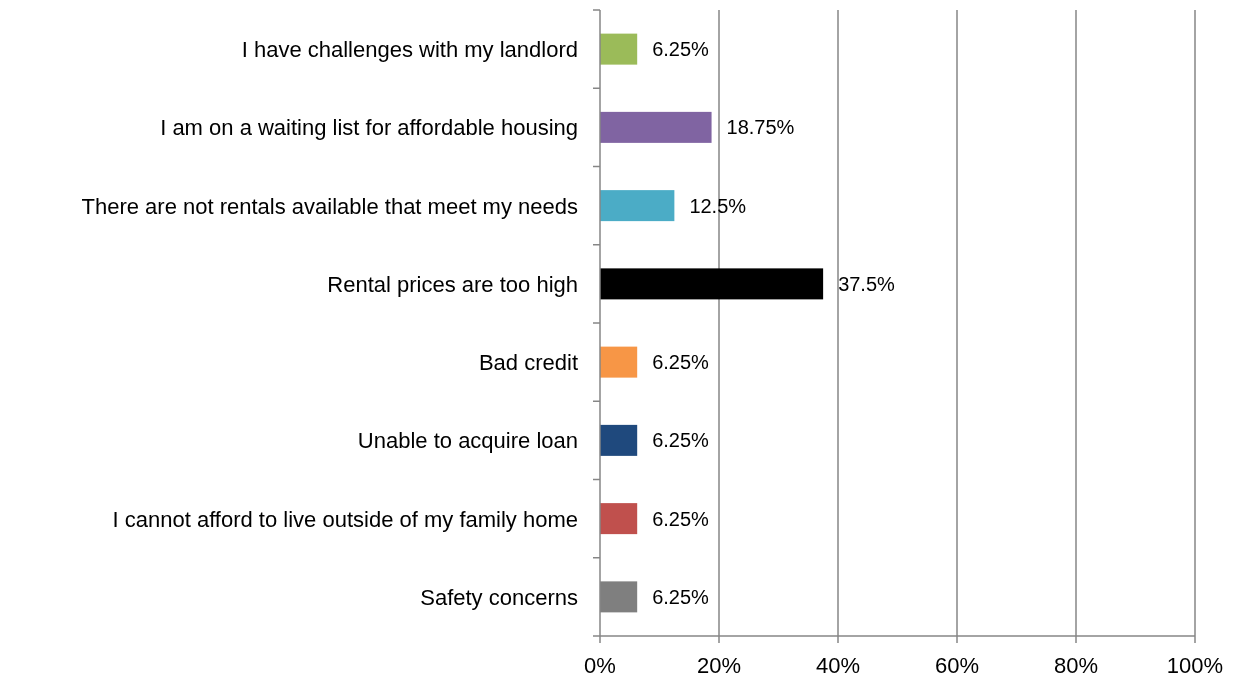 This screenshot has height=679, width=1237. Describe the element at coordinates (329, 206) in the screenshot. I see `y-tick-label: There are not rentals available that meet my needs` at that location.